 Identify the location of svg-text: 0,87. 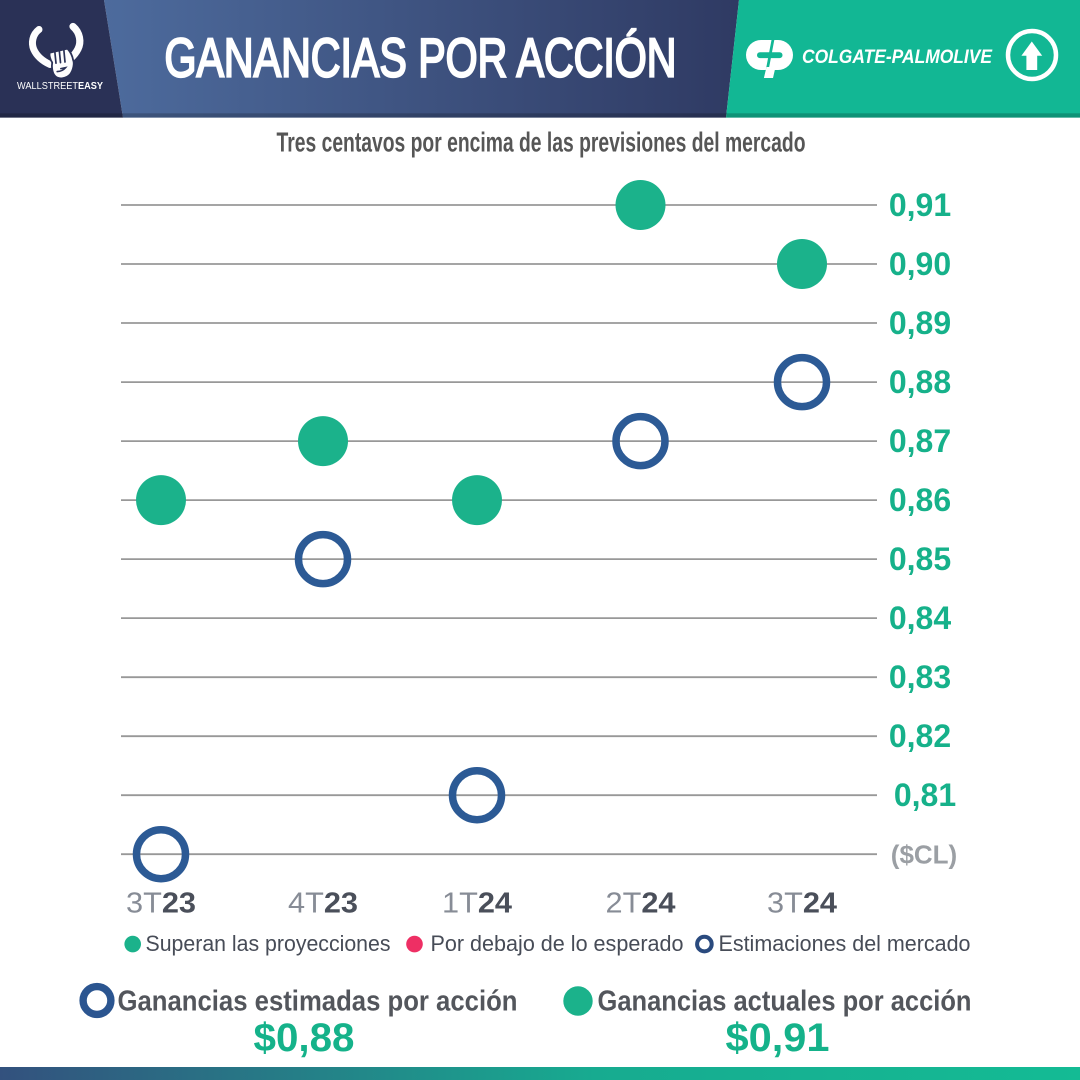
(920, 441).